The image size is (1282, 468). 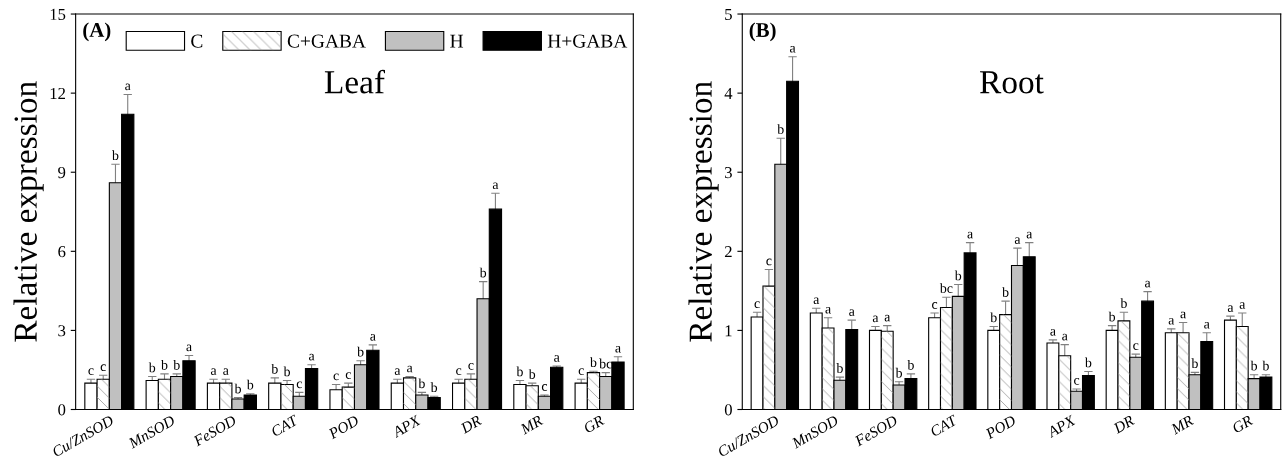 What do you see at coordinates (197, 41) in the screenshot?
I see `legend-label: C` at bounding box center [197, 41].